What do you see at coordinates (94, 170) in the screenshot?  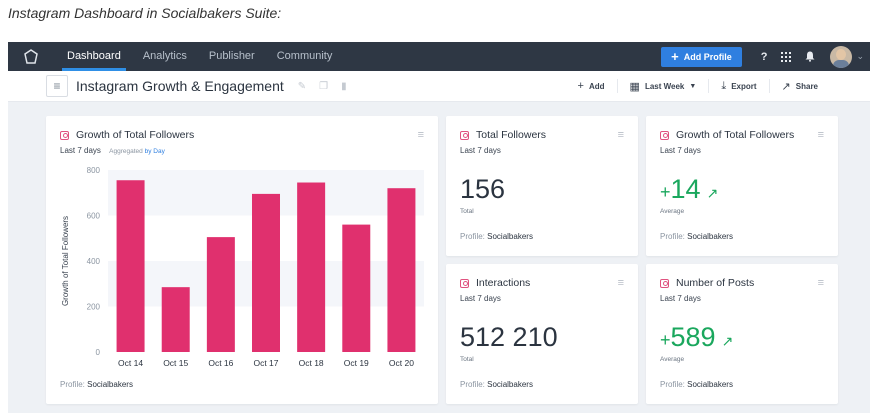 I see `y-tick-label: 800` at bounding box center [94, 170].